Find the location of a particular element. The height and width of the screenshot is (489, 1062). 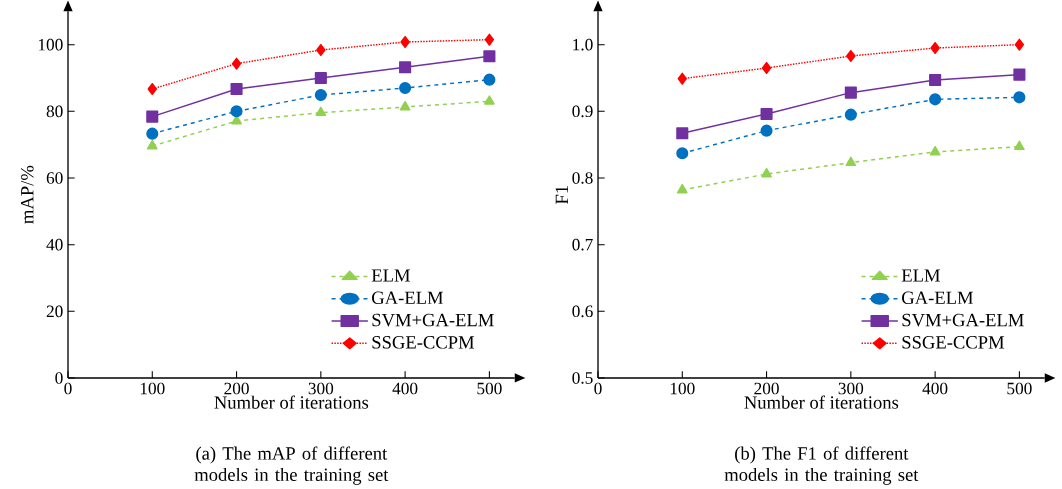

y-tick-label: 0 is located at coordinates (59, 378).